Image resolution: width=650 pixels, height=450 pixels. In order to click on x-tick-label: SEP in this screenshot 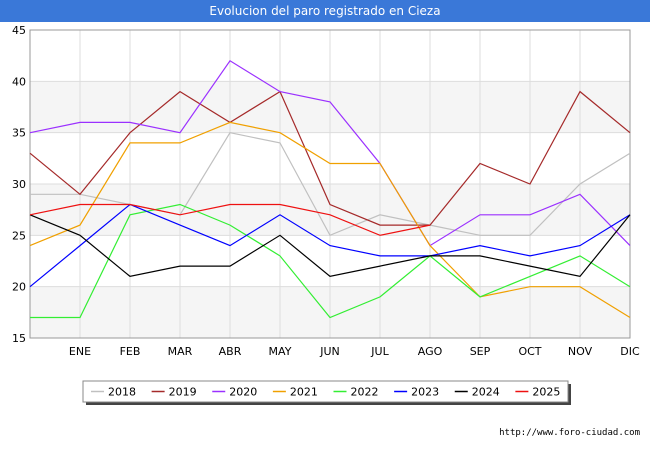, I will do `click(480, 351)`.